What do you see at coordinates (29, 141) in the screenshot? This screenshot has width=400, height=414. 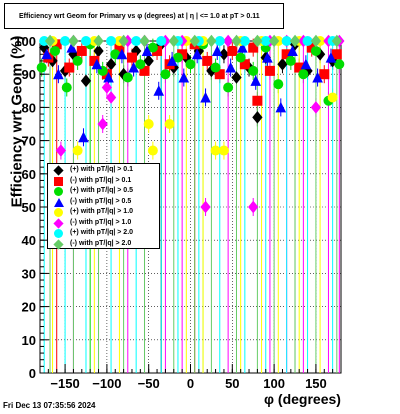 I see `y-tick-label: 70` at bounding box center [29, 141].